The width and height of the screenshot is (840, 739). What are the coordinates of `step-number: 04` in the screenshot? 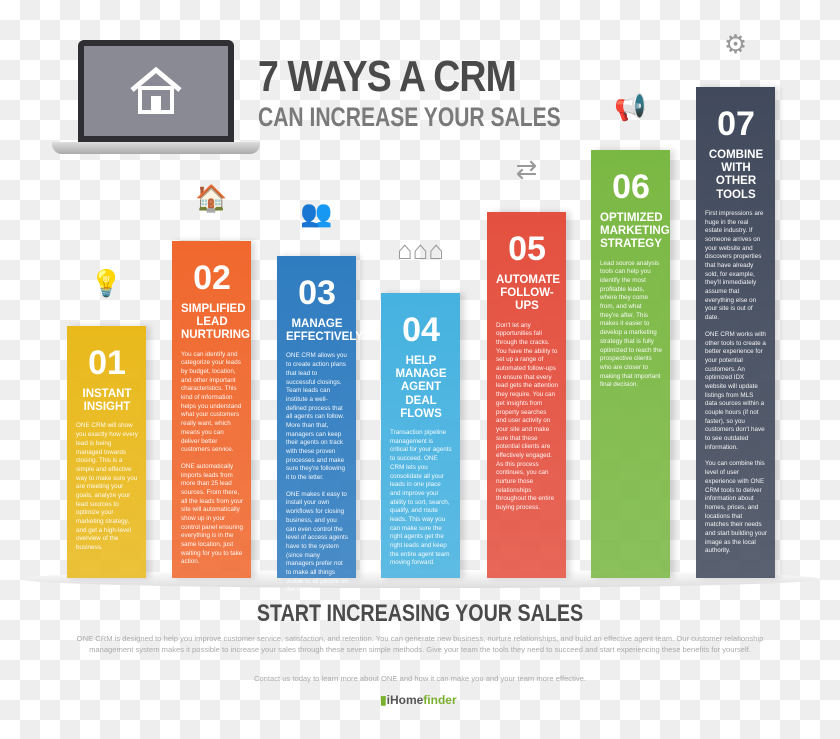 It's located at (421, 330).